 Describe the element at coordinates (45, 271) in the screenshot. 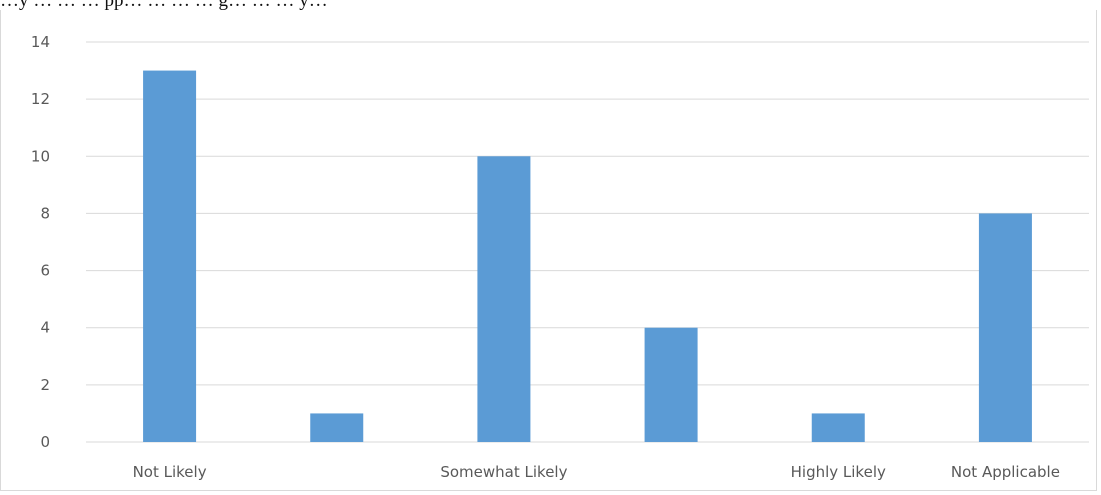

I see `y-tick-label: 6` at that location.